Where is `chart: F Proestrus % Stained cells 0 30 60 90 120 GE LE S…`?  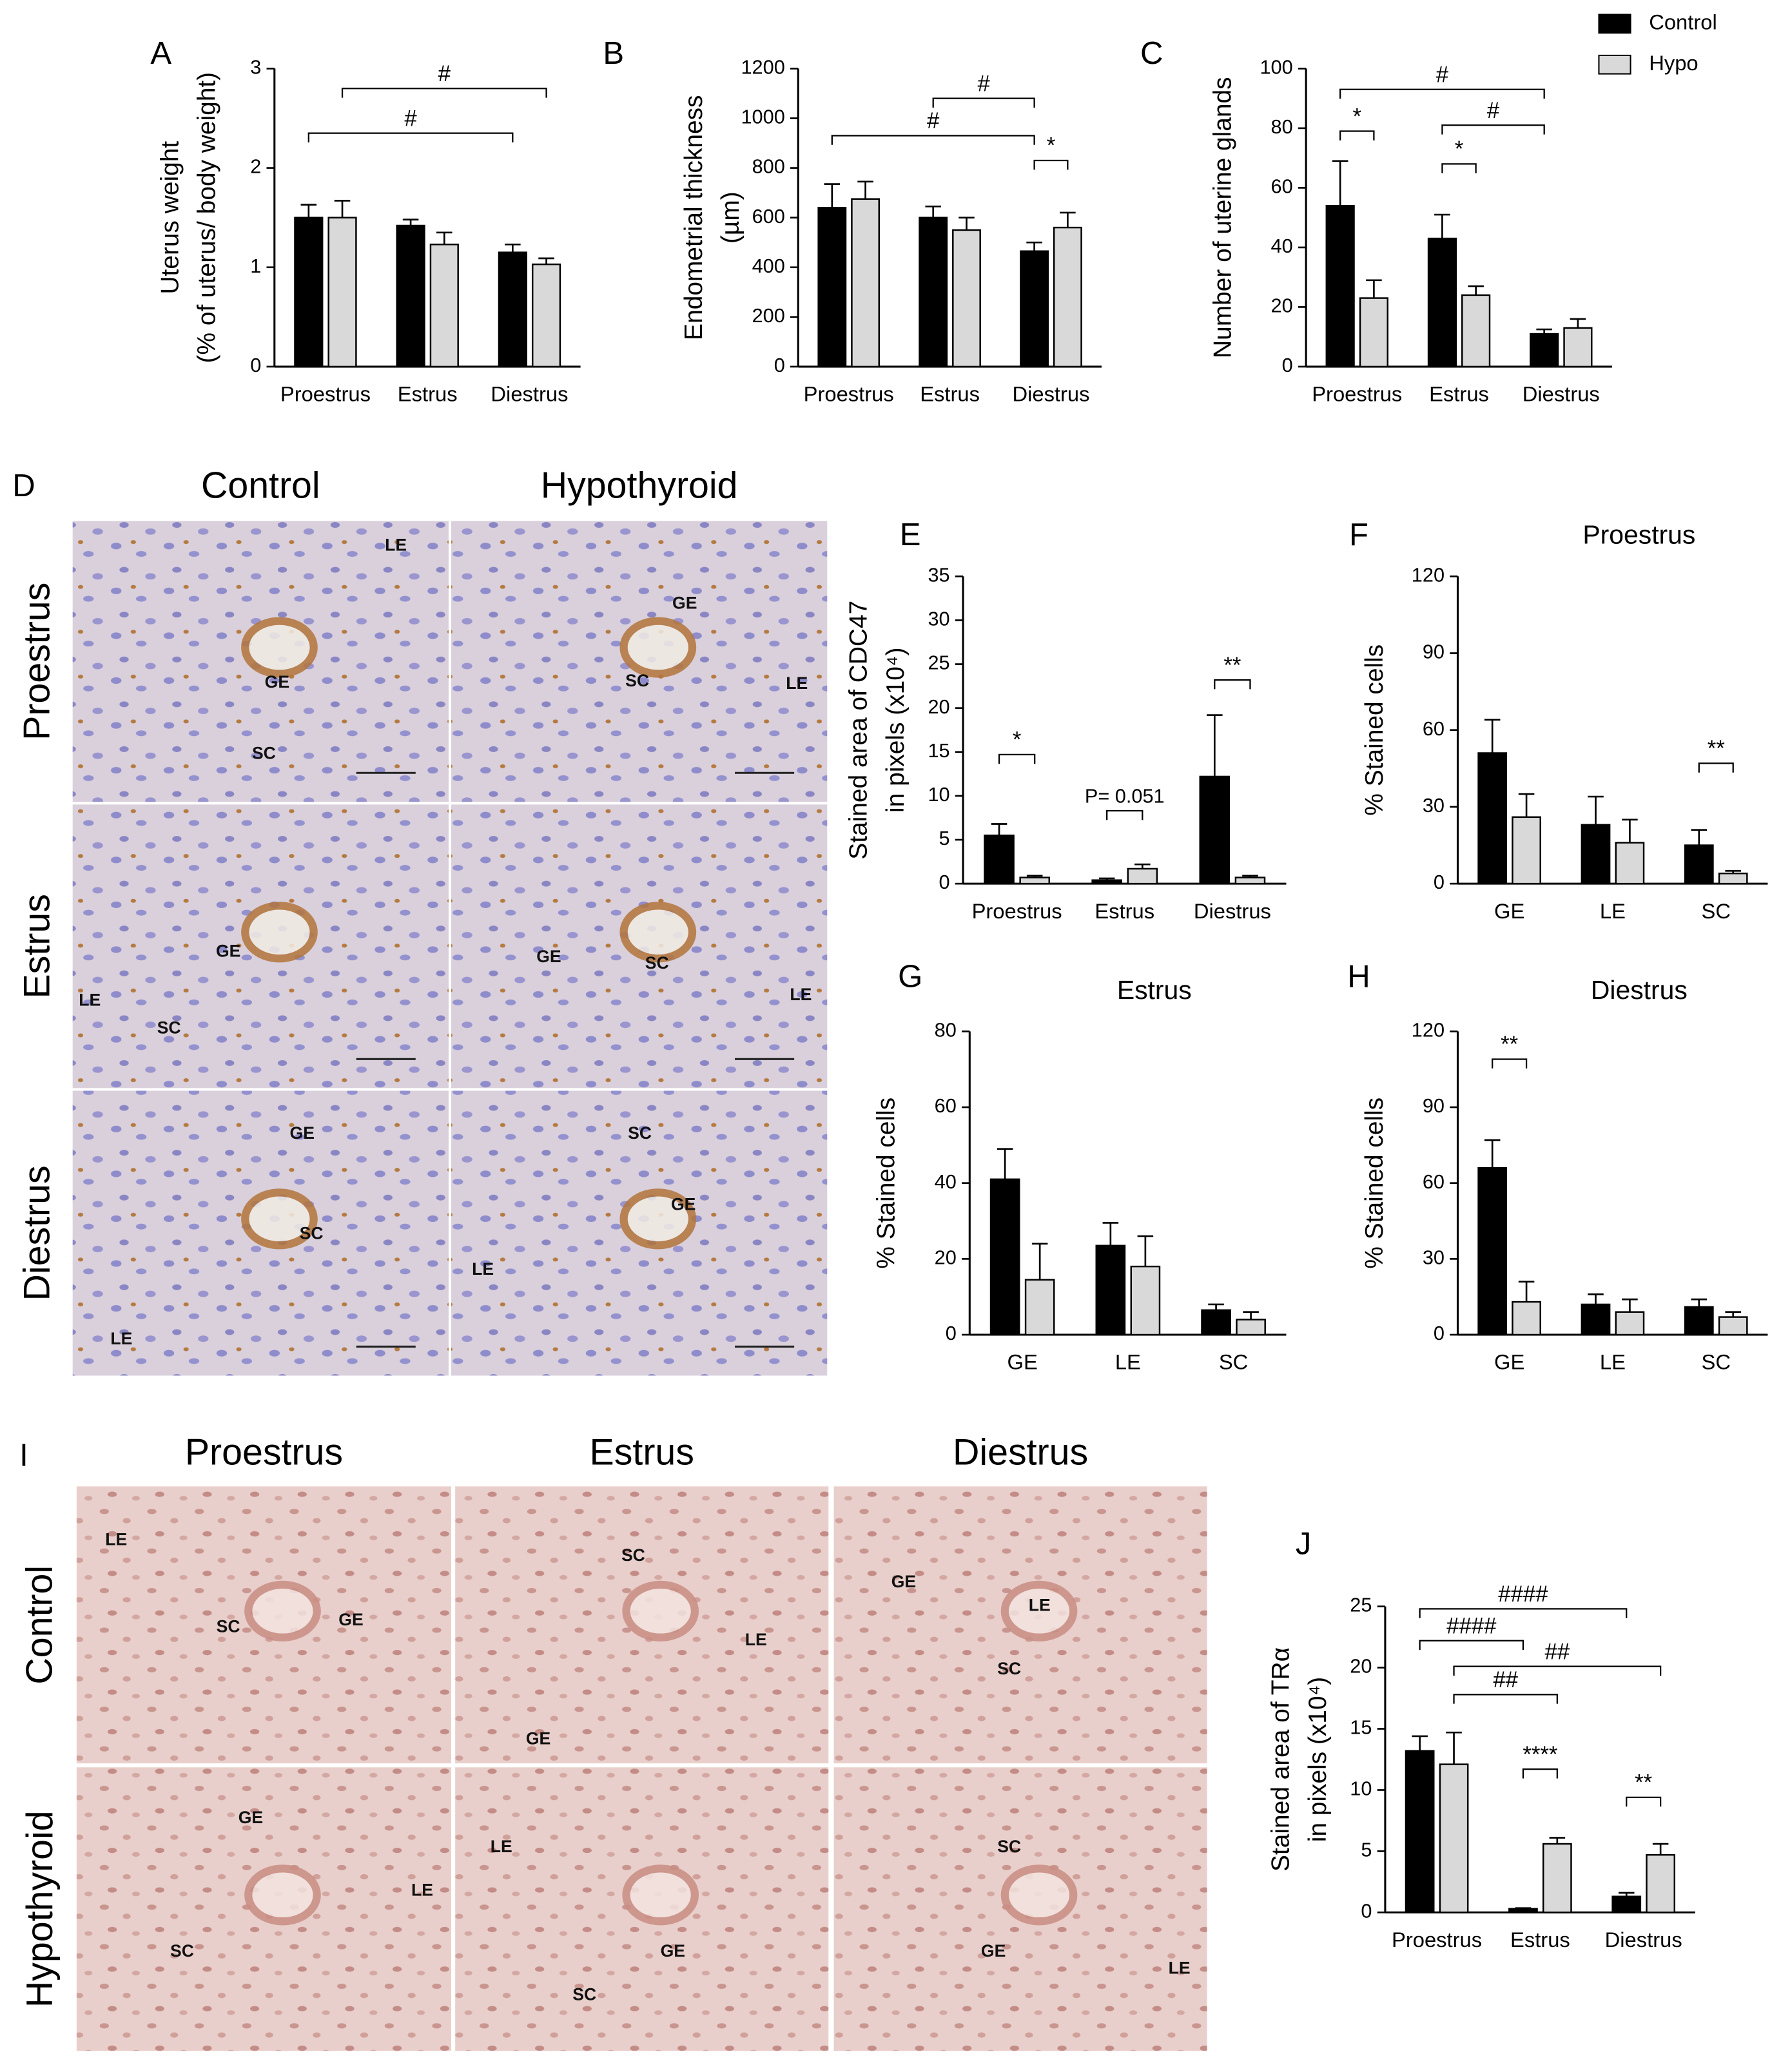 chart: F Proestrus % Stained cells 0 30 60 90 120 GE LE S… is located at coordinates (1558, 720).